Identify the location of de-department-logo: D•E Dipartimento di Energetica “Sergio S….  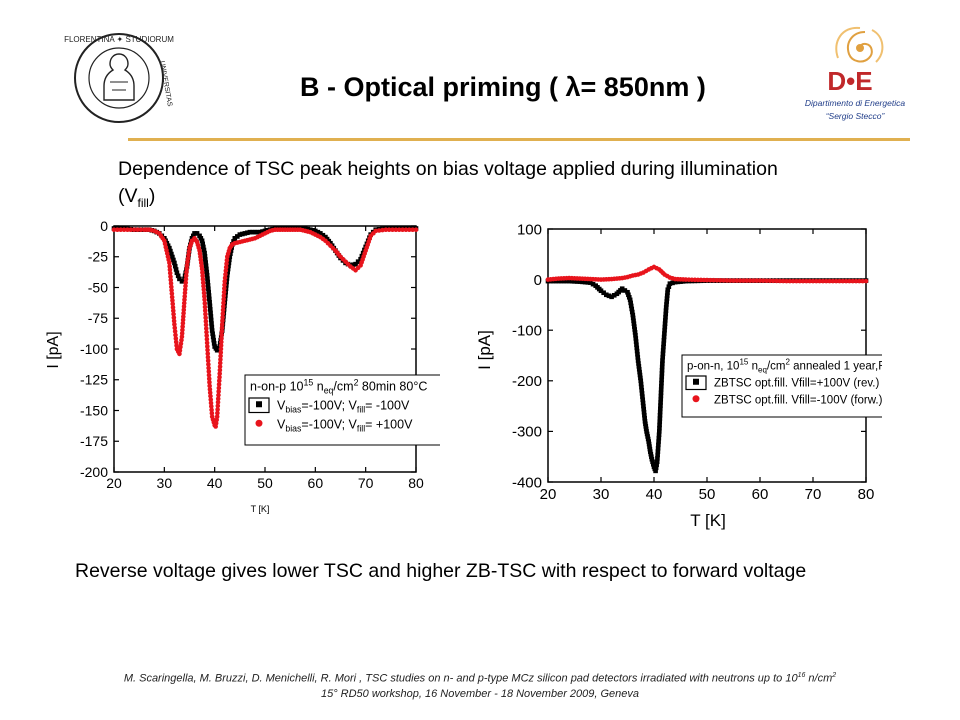
(855, 73).